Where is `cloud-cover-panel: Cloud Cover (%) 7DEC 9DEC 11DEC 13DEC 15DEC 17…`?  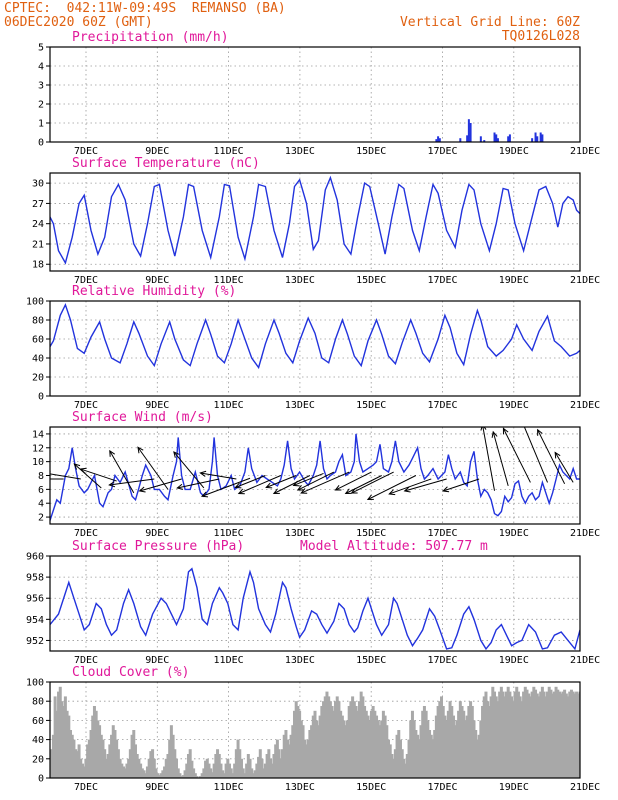
cloud-cover-panel: Cloud Cover (%) 7DEC 9DEC 11DEC 13DEC 15DEC 17… is located at coordinates (313, 729).